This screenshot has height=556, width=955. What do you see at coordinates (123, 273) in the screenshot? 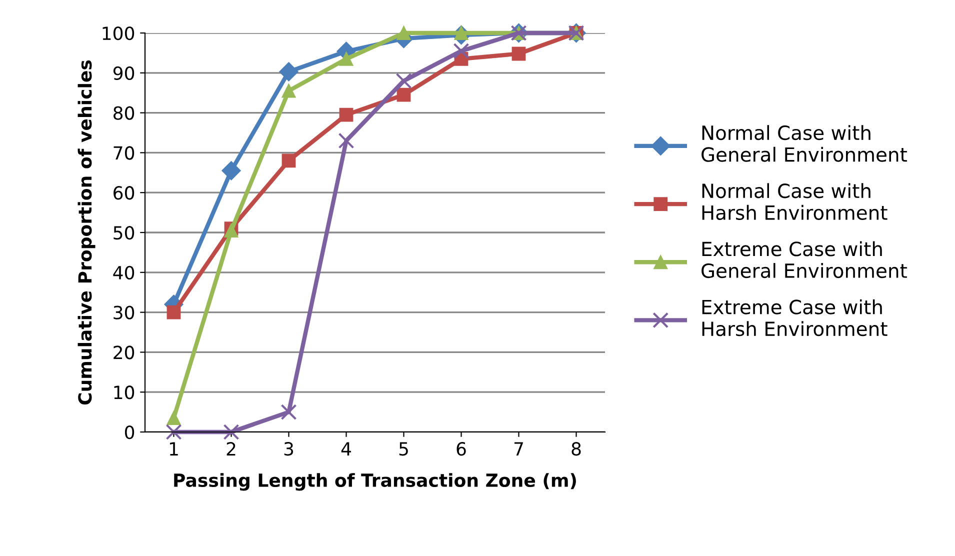
I see `y-tick-label: 40` at bounding box center [123, 273].